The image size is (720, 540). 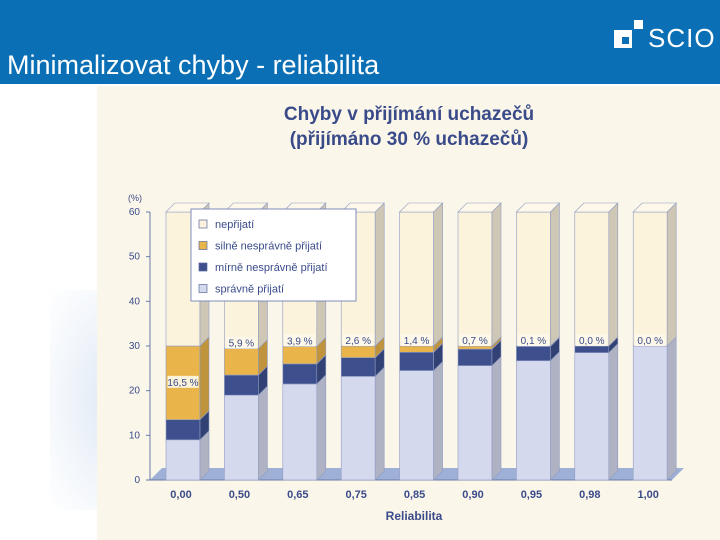 What do you see at coordinates (135, 391) in the screenshot?
I see `y-tick-label: 20` at bounding box center [135, 391].